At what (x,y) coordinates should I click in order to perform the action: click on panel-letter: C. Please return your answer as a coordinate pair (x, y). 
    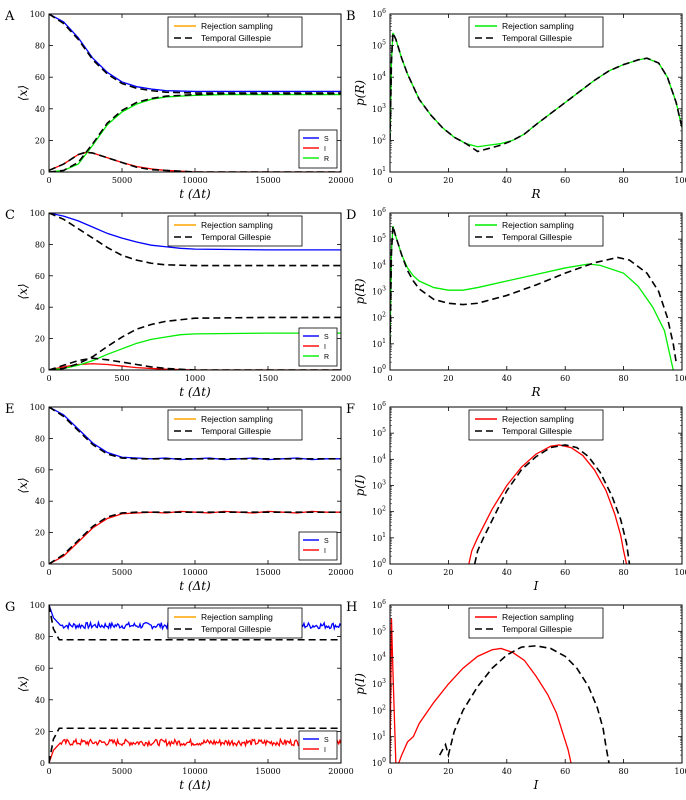
    Looking at the image, I should click on (10, 215).